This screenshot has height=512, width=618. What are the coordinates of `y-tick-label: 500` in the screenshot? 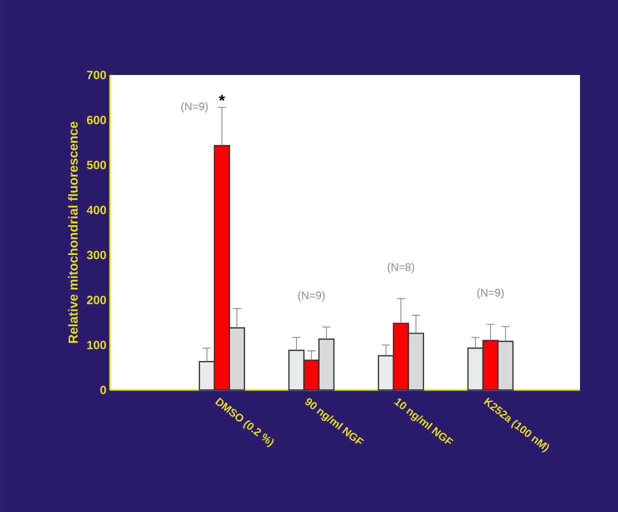 It's located at (96, 165).